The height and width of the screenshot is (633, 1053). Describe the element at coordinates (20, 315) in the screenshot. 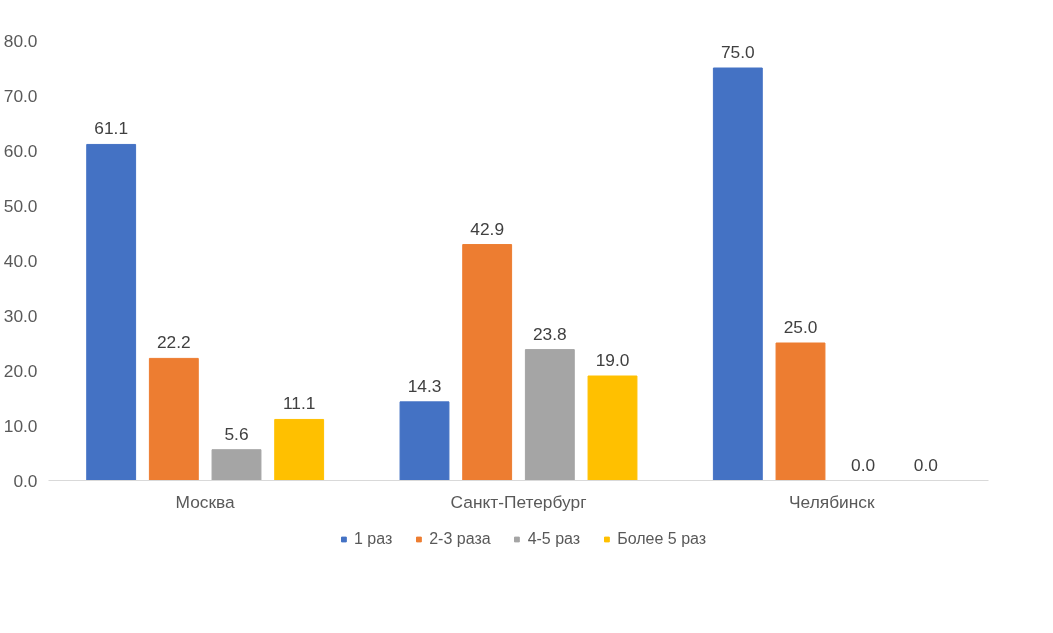

I see `y-tick-label: 30.0` at that location.